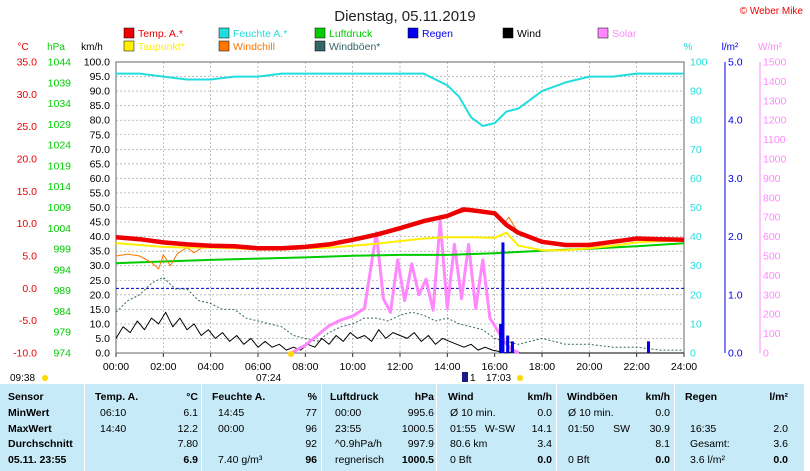 This screenshot has width=810, height=471. Describe the element at coordinates (102, 339) in the screenshot. I see `wind-tick-label: 5.0` at that location.